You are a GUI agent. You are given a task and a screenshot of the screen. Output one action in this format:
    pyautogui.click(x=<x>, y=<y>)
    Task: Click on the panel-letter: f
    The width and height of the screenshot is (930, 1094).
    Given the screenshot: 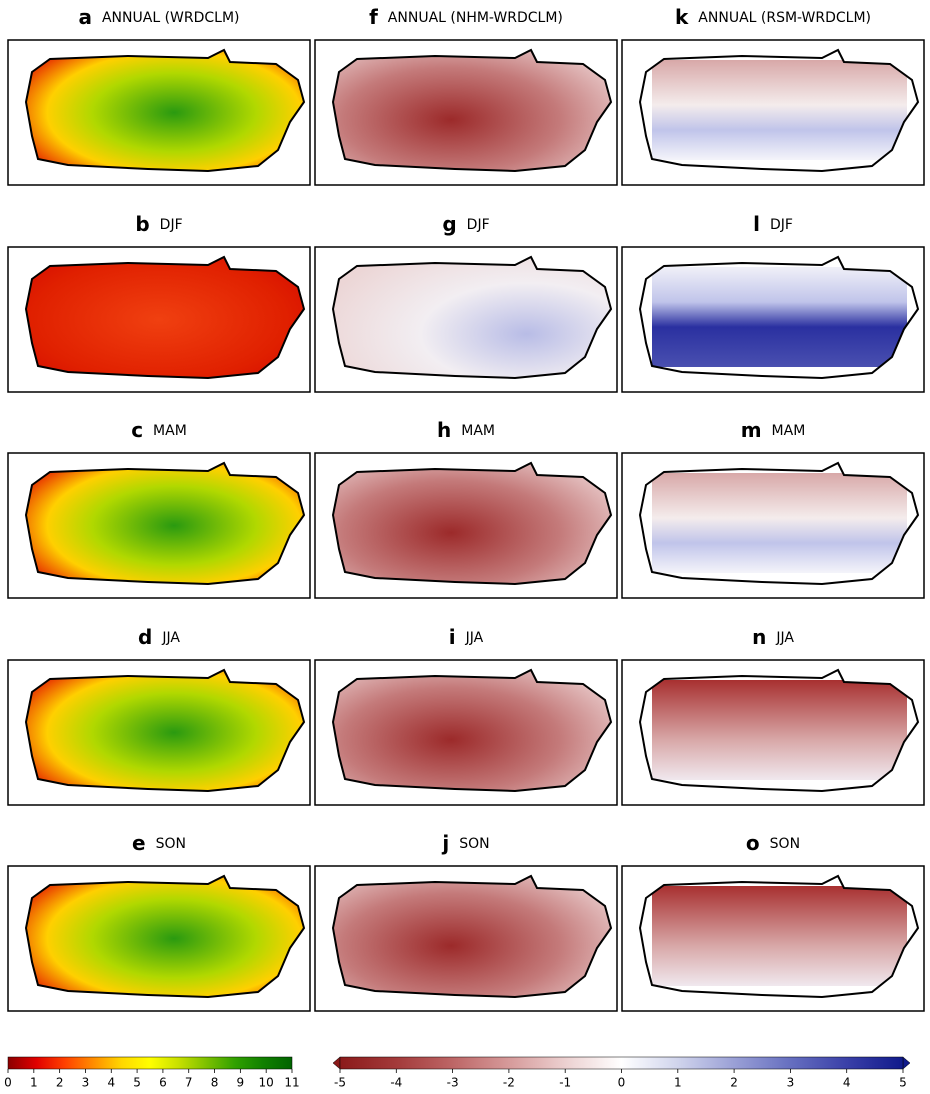 What is the action you would take?
    pyautogui.click(x=373, y=17)
    